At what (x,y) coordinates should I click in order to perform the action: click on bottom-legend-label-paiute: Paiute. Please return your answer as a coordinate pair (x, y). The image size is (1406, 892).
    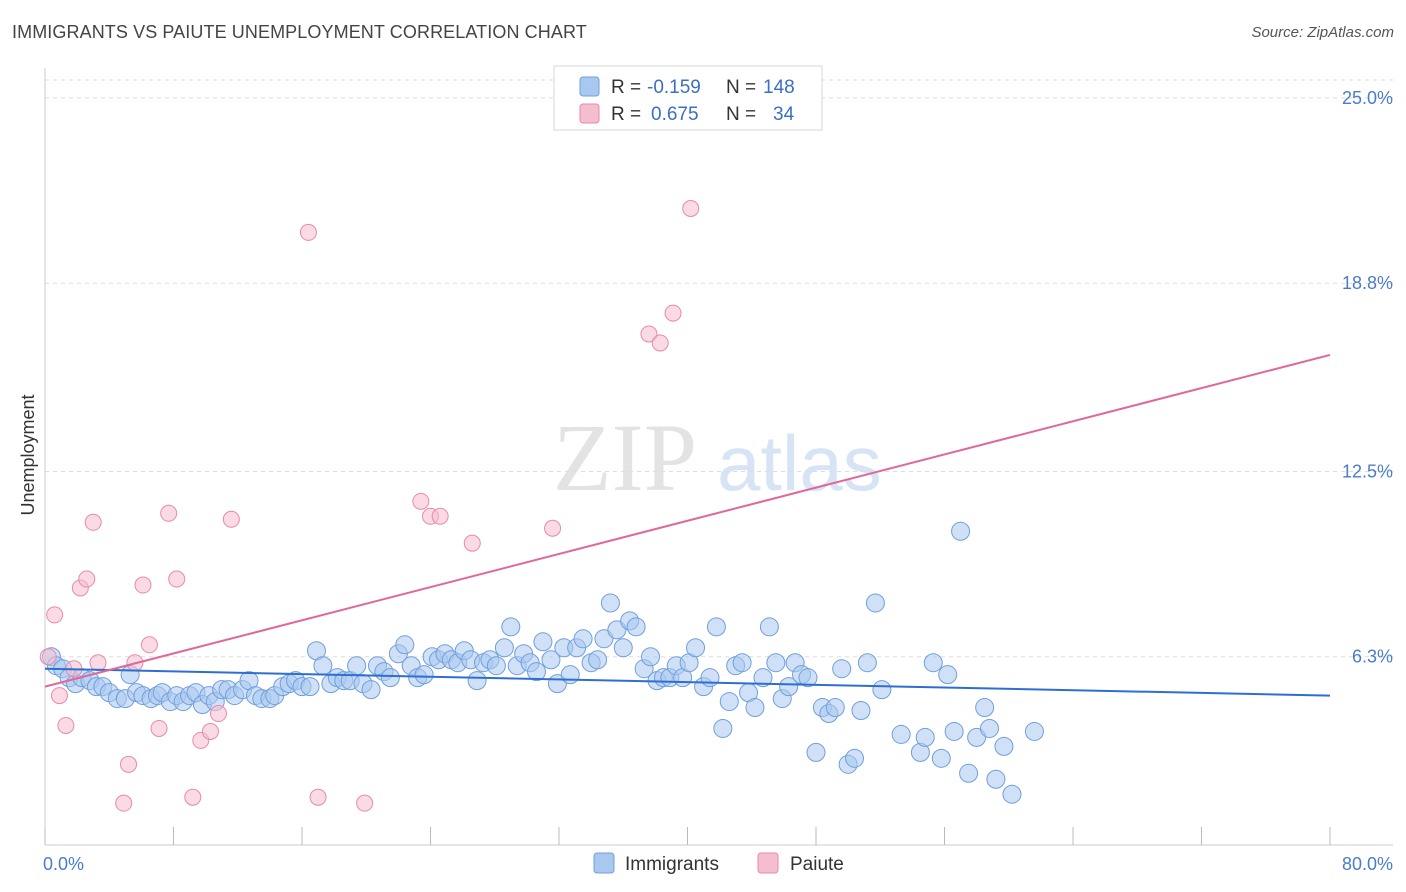
    Looking at the image, I should click on (817, 864).